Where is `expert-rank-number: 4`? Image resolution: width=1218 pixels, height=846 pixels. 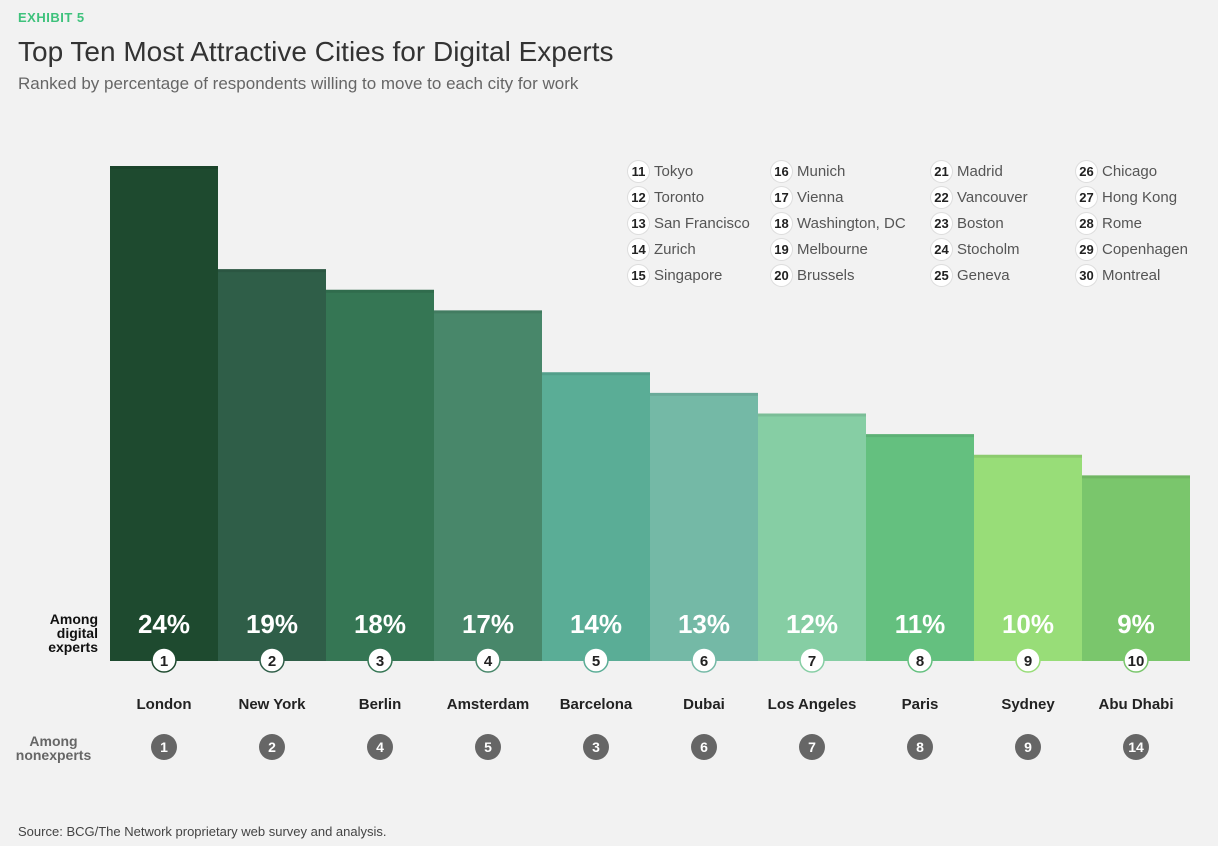 expert-rank-number: 4 is located at coordinates (488, 661).